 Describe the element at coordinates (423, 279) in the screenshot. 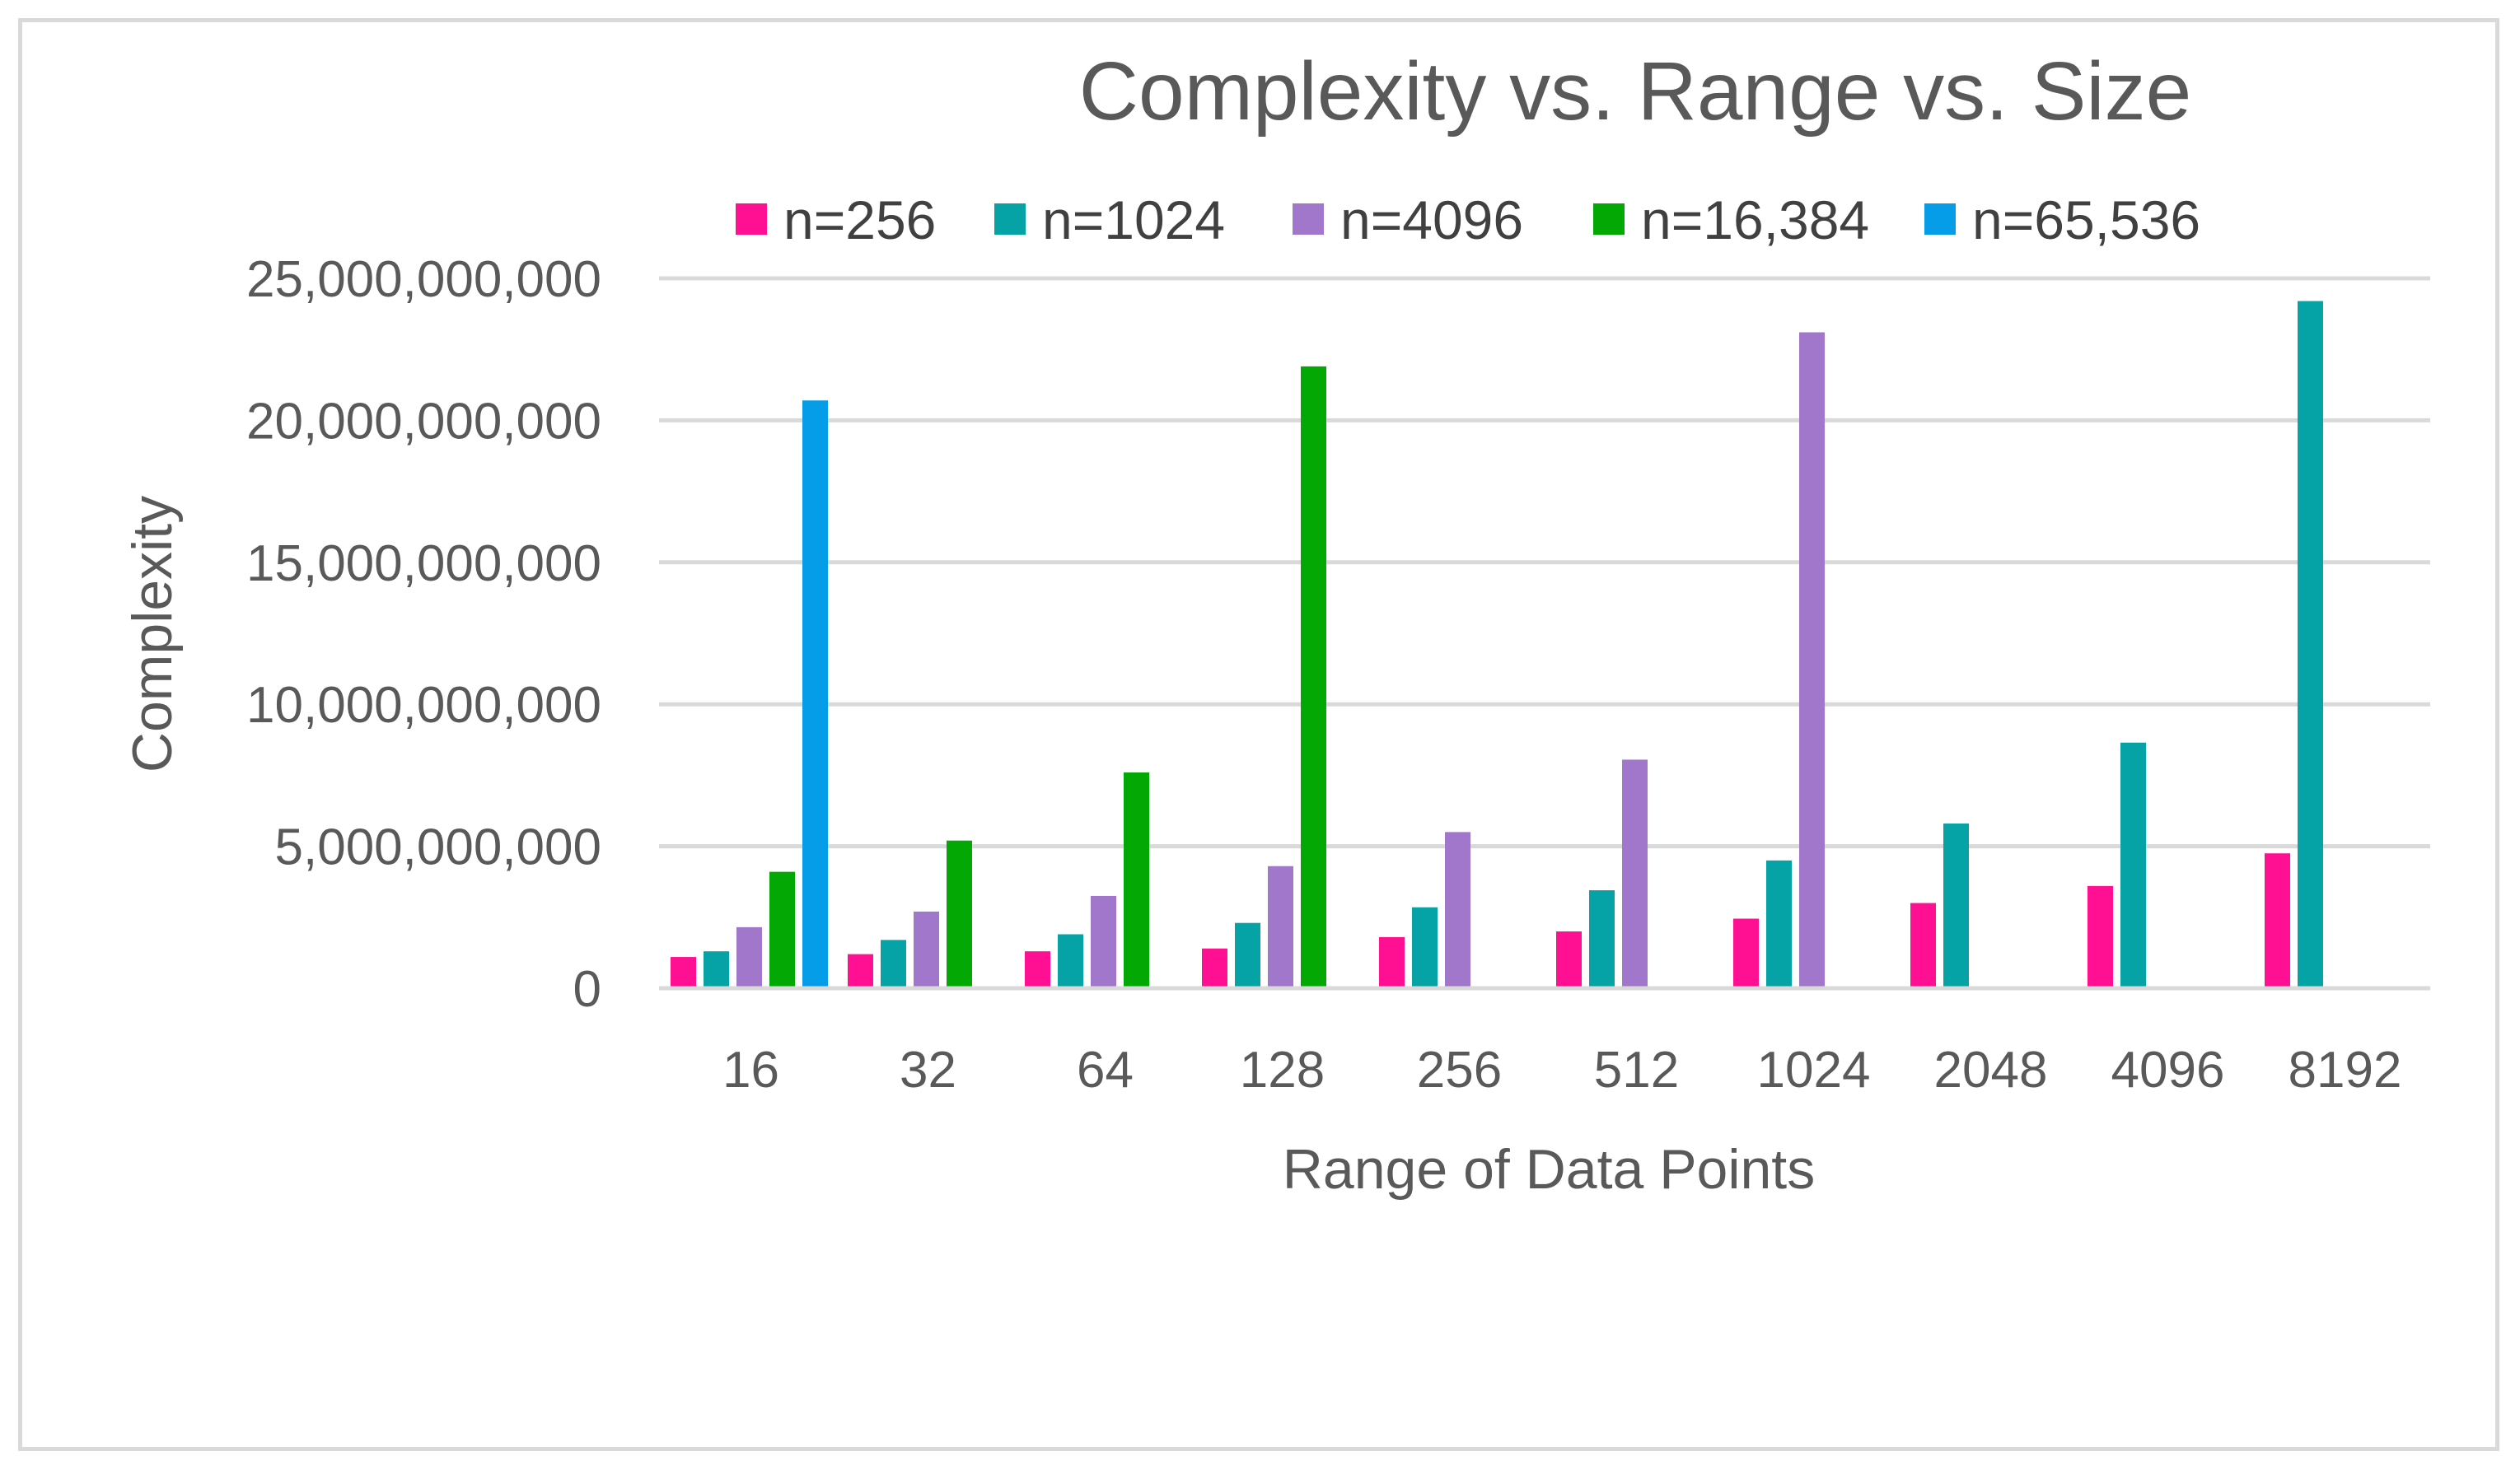

I see `y-tick-label: 25,000,000,000` at that location.